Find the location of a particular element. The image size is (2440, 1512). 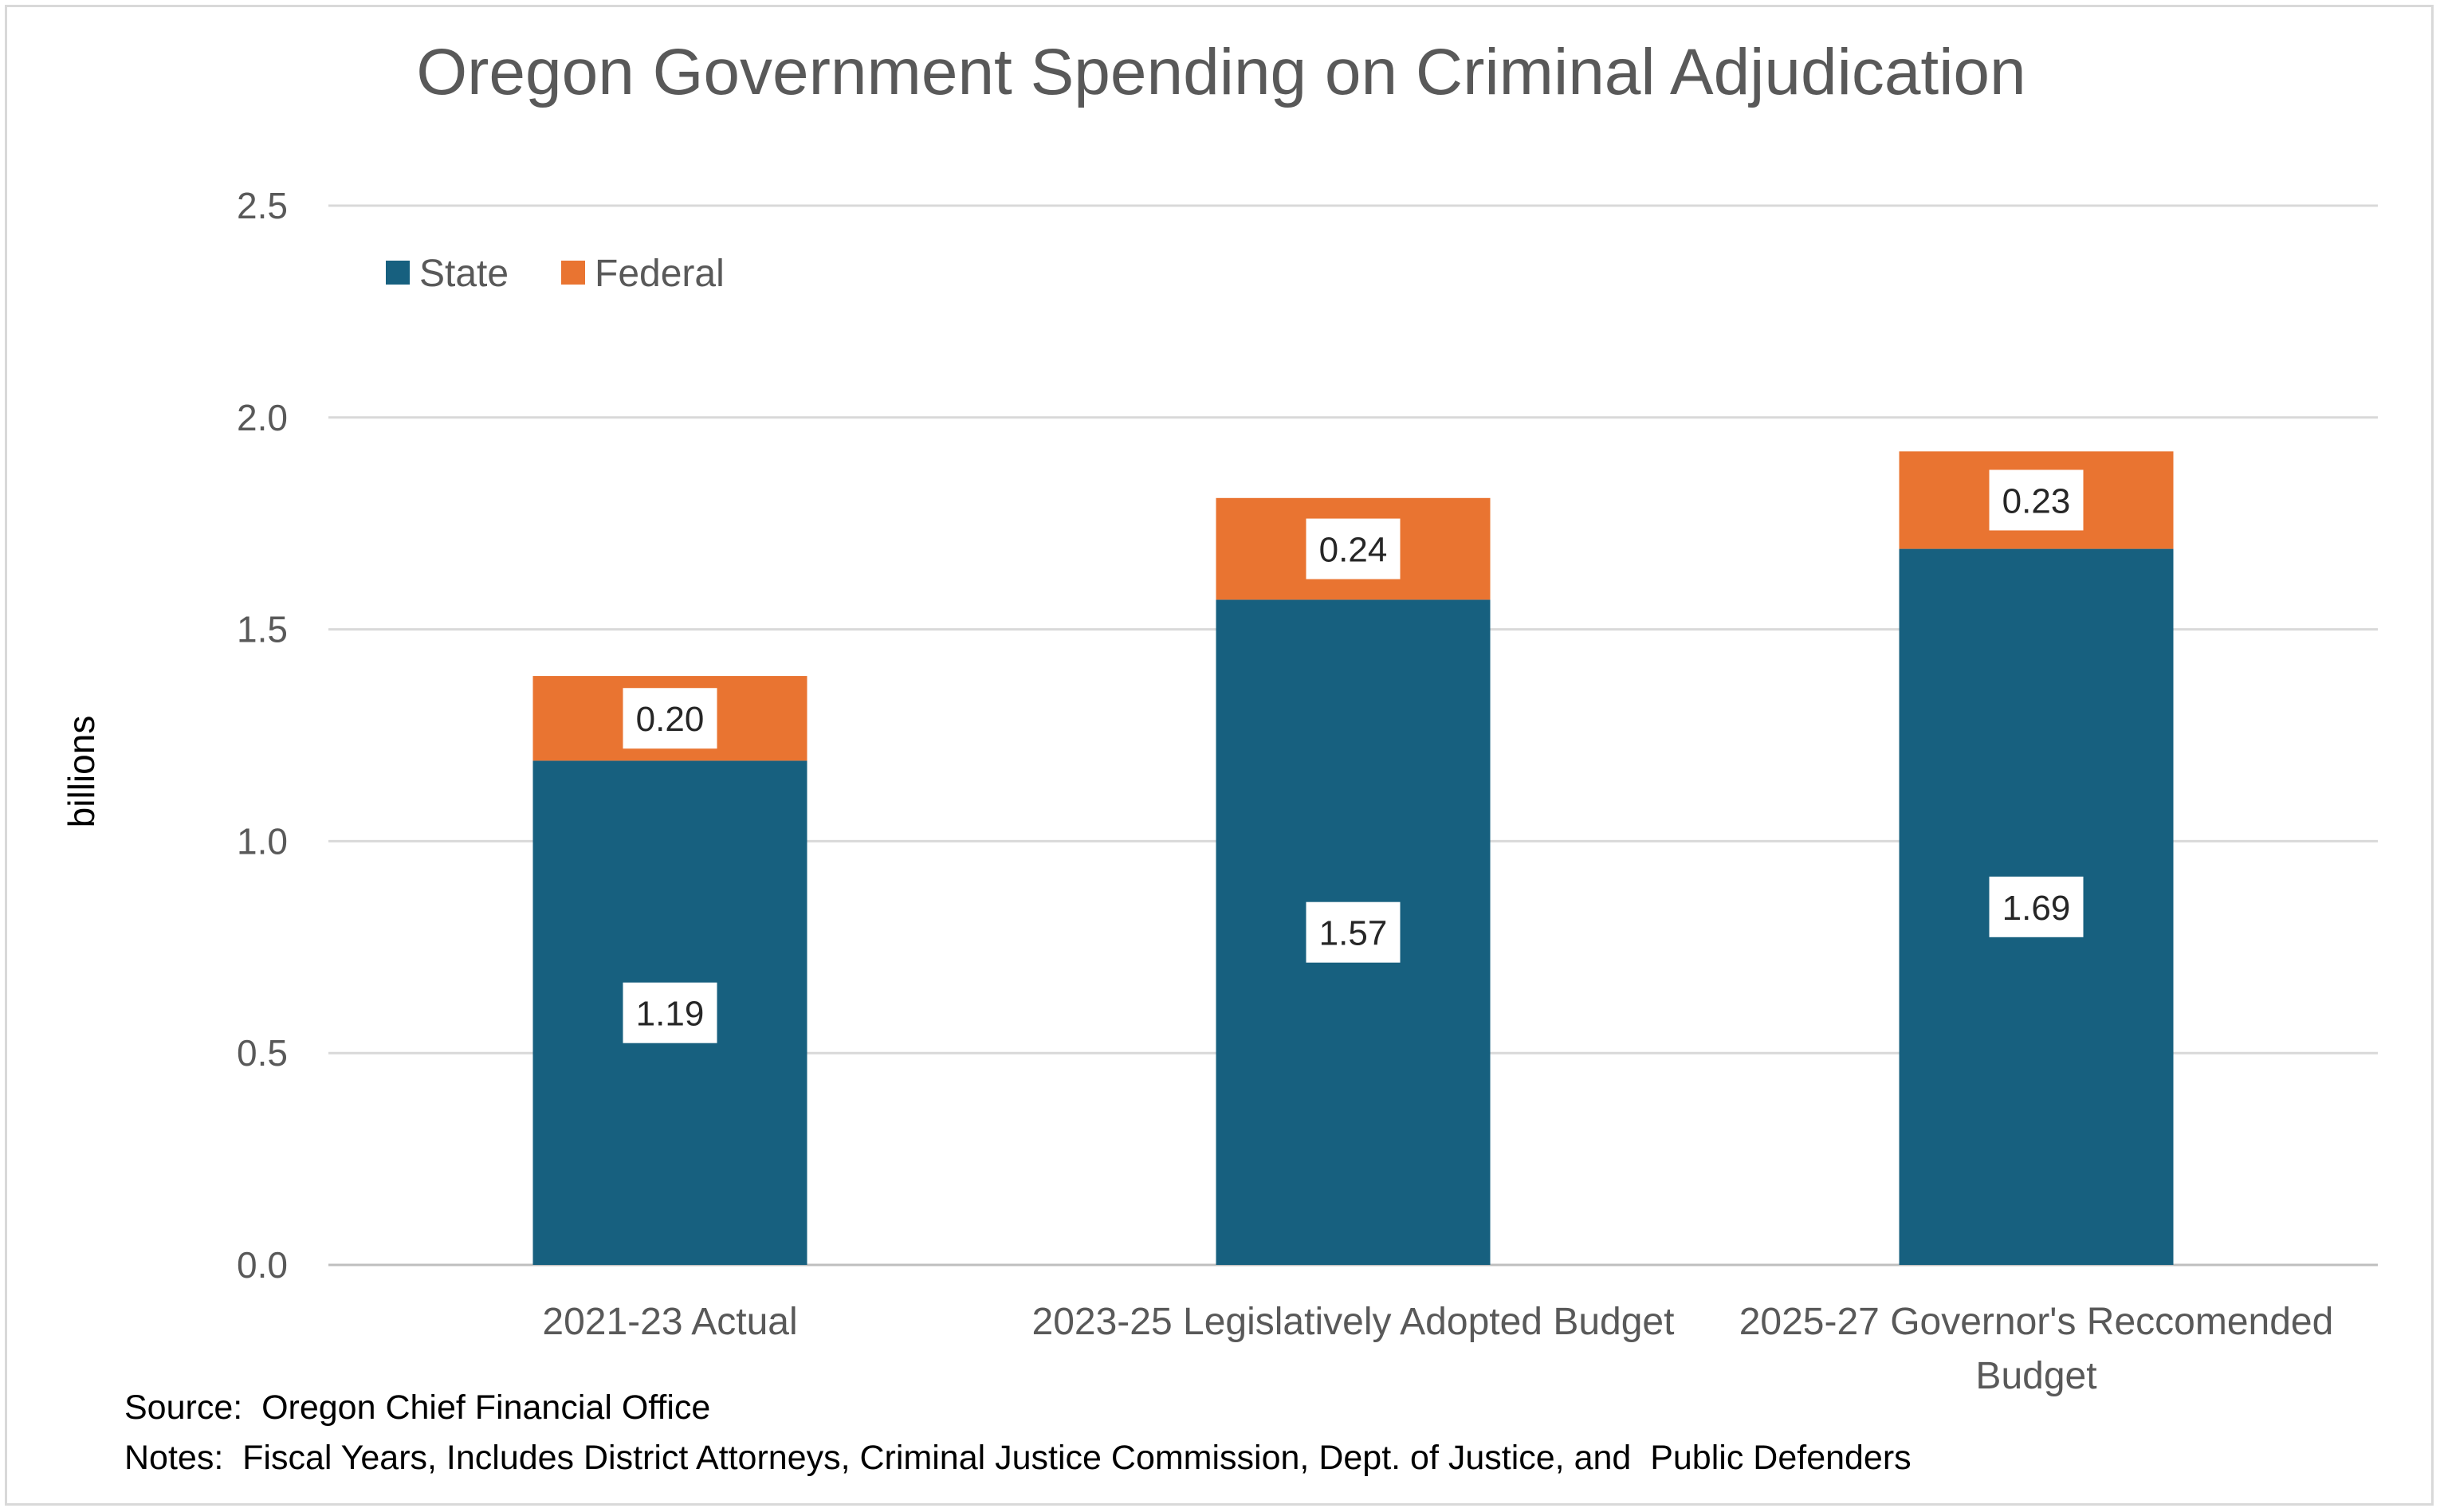

x-tick-label: Budget is located at coordinates (2035, 1376).